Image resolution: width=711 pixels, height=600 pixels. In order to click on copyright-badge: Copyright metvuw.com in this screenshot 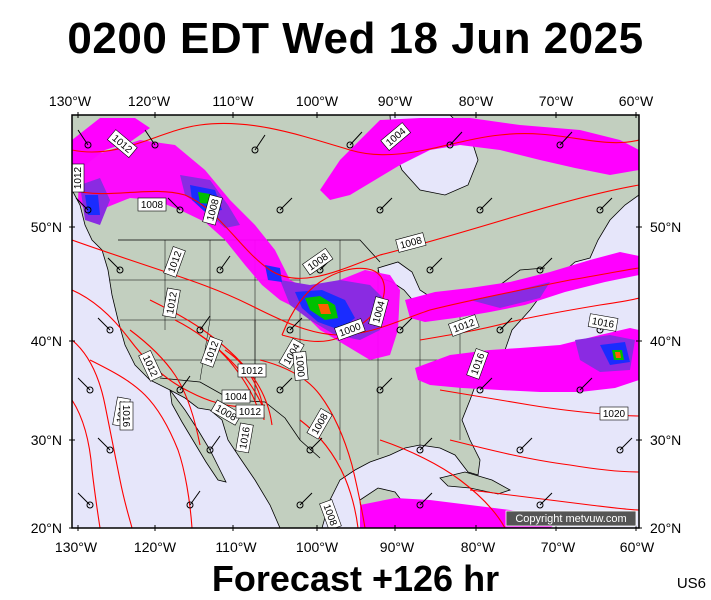, I will do `click(571, 518)`.